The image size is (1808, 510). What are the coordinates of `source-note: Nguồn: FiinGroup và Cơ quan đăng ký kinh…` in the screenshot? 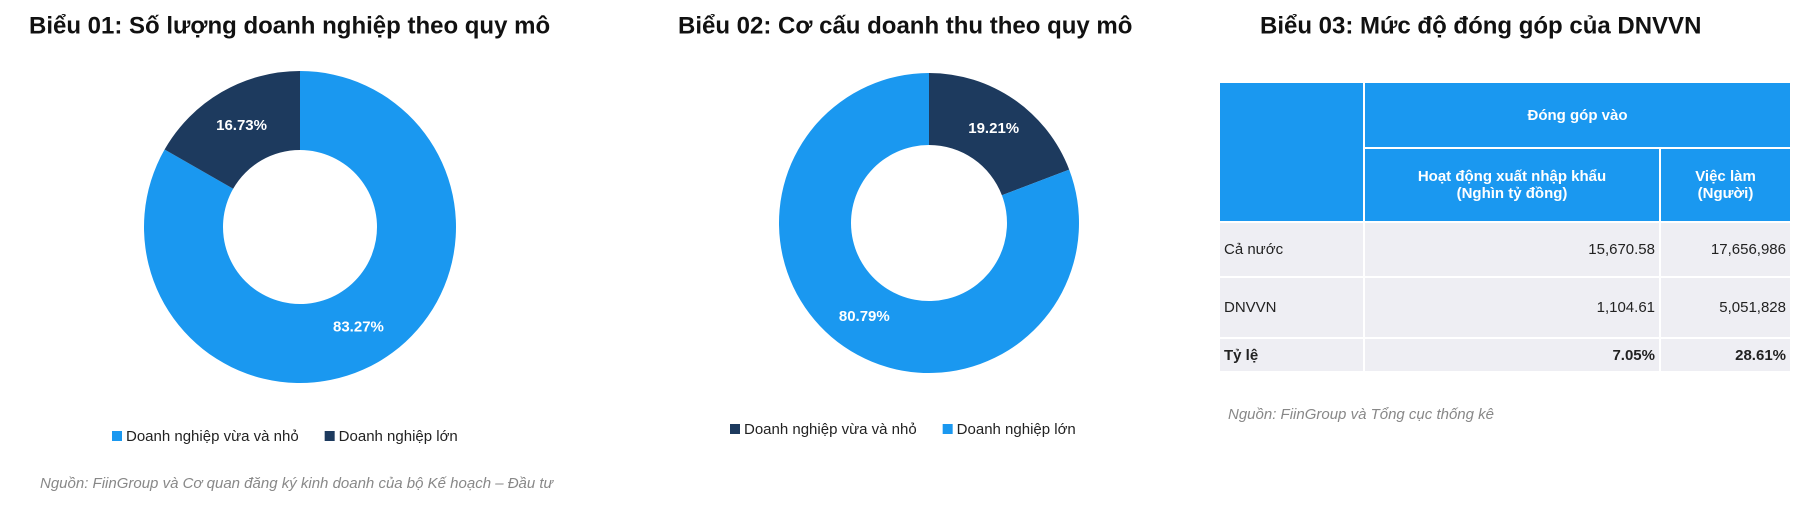 It's located at (297, 483).